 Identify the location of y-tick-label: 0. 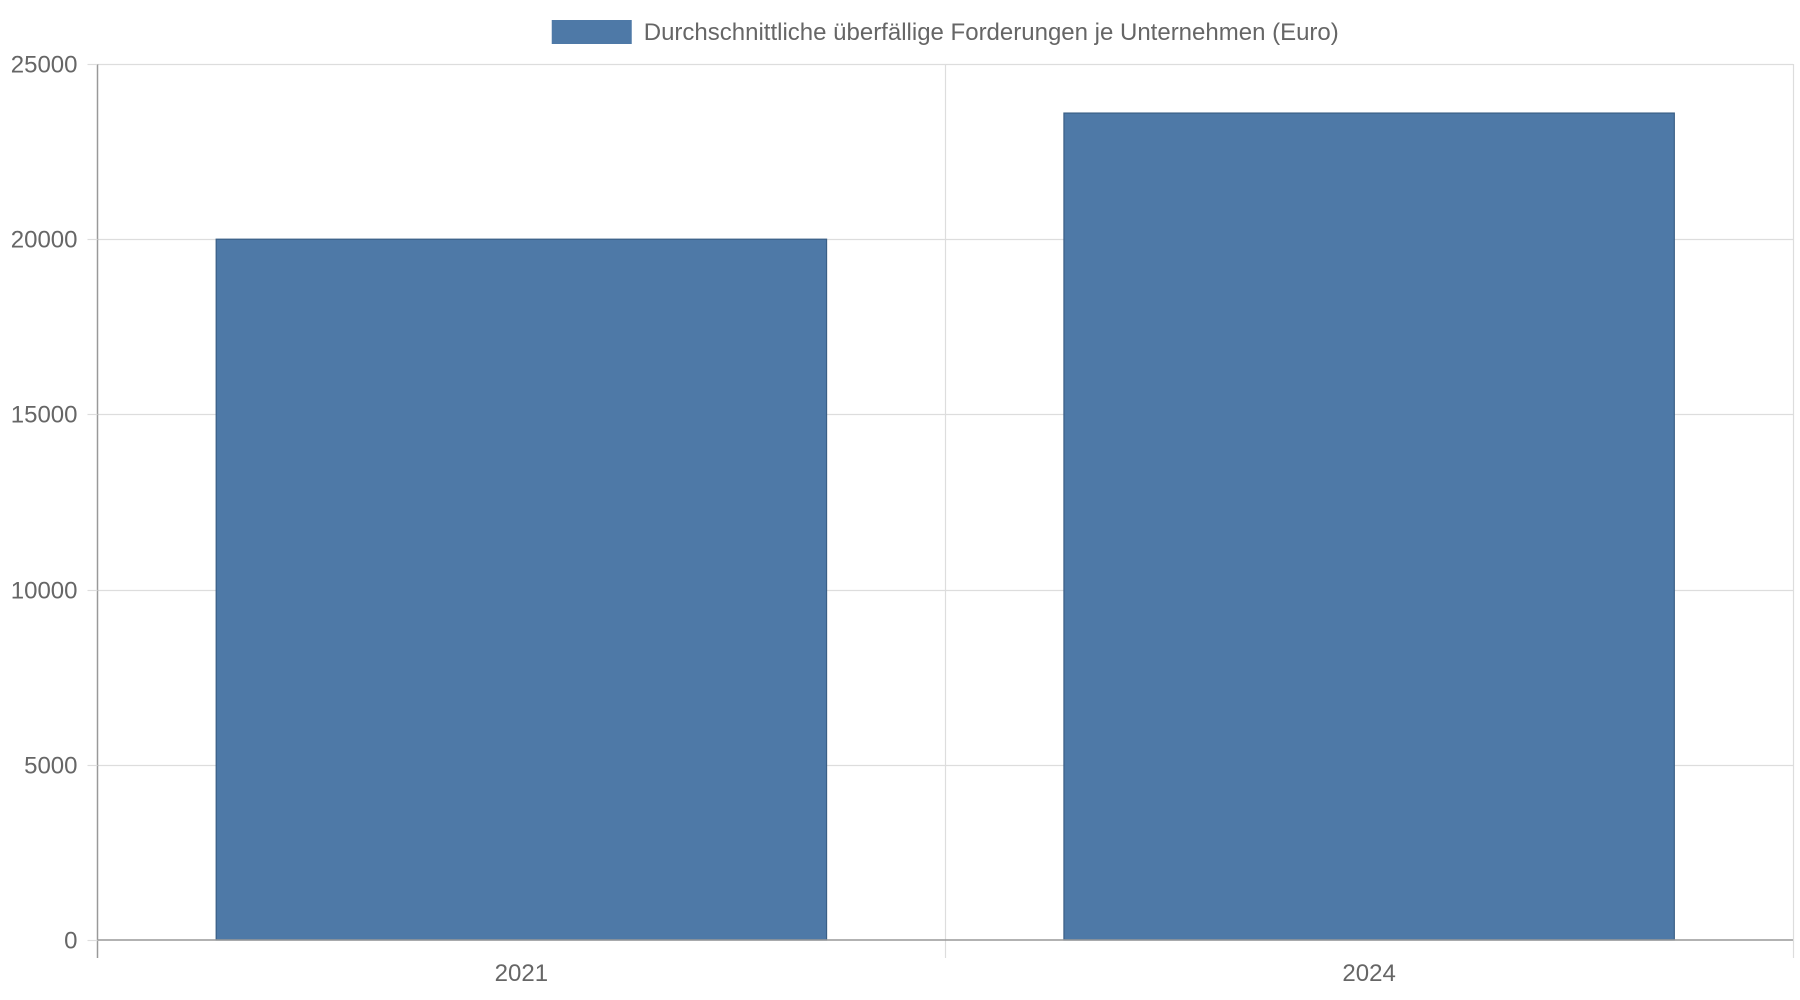
(70, 941).